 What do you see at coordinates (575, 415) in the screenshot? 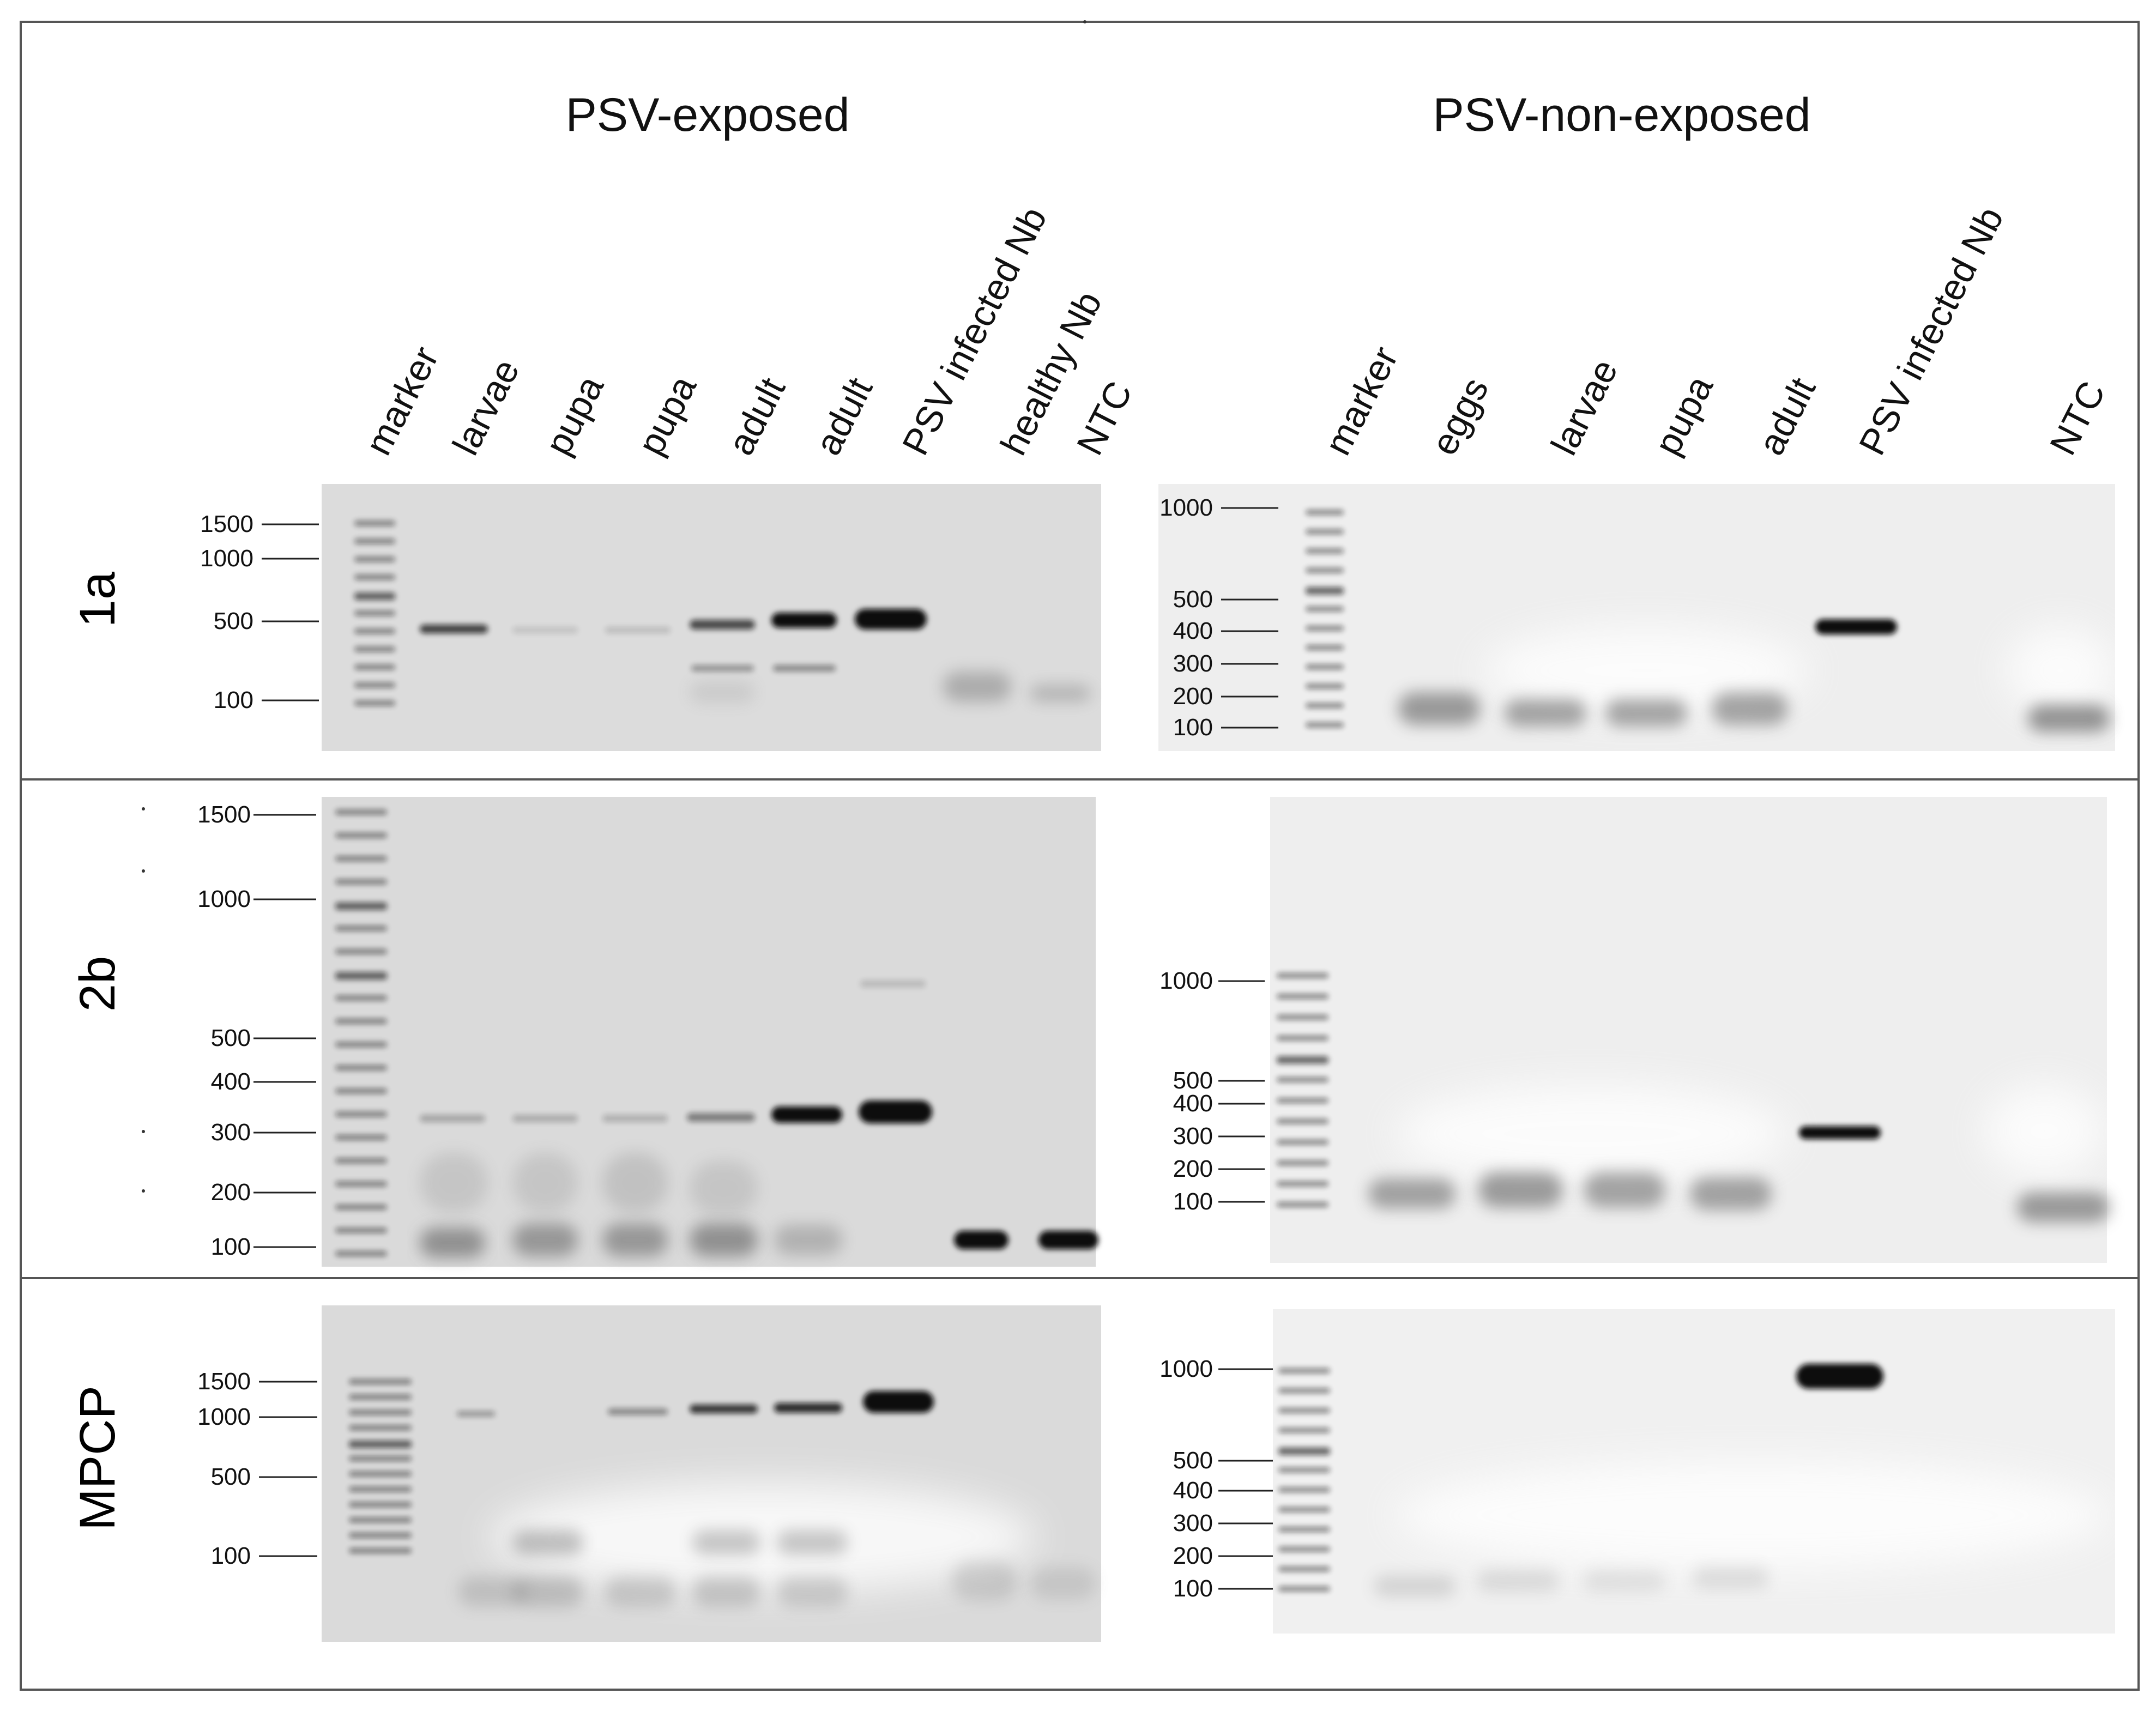
I see `lane-label-left-2: pupa` at bounding box center [575, 415].